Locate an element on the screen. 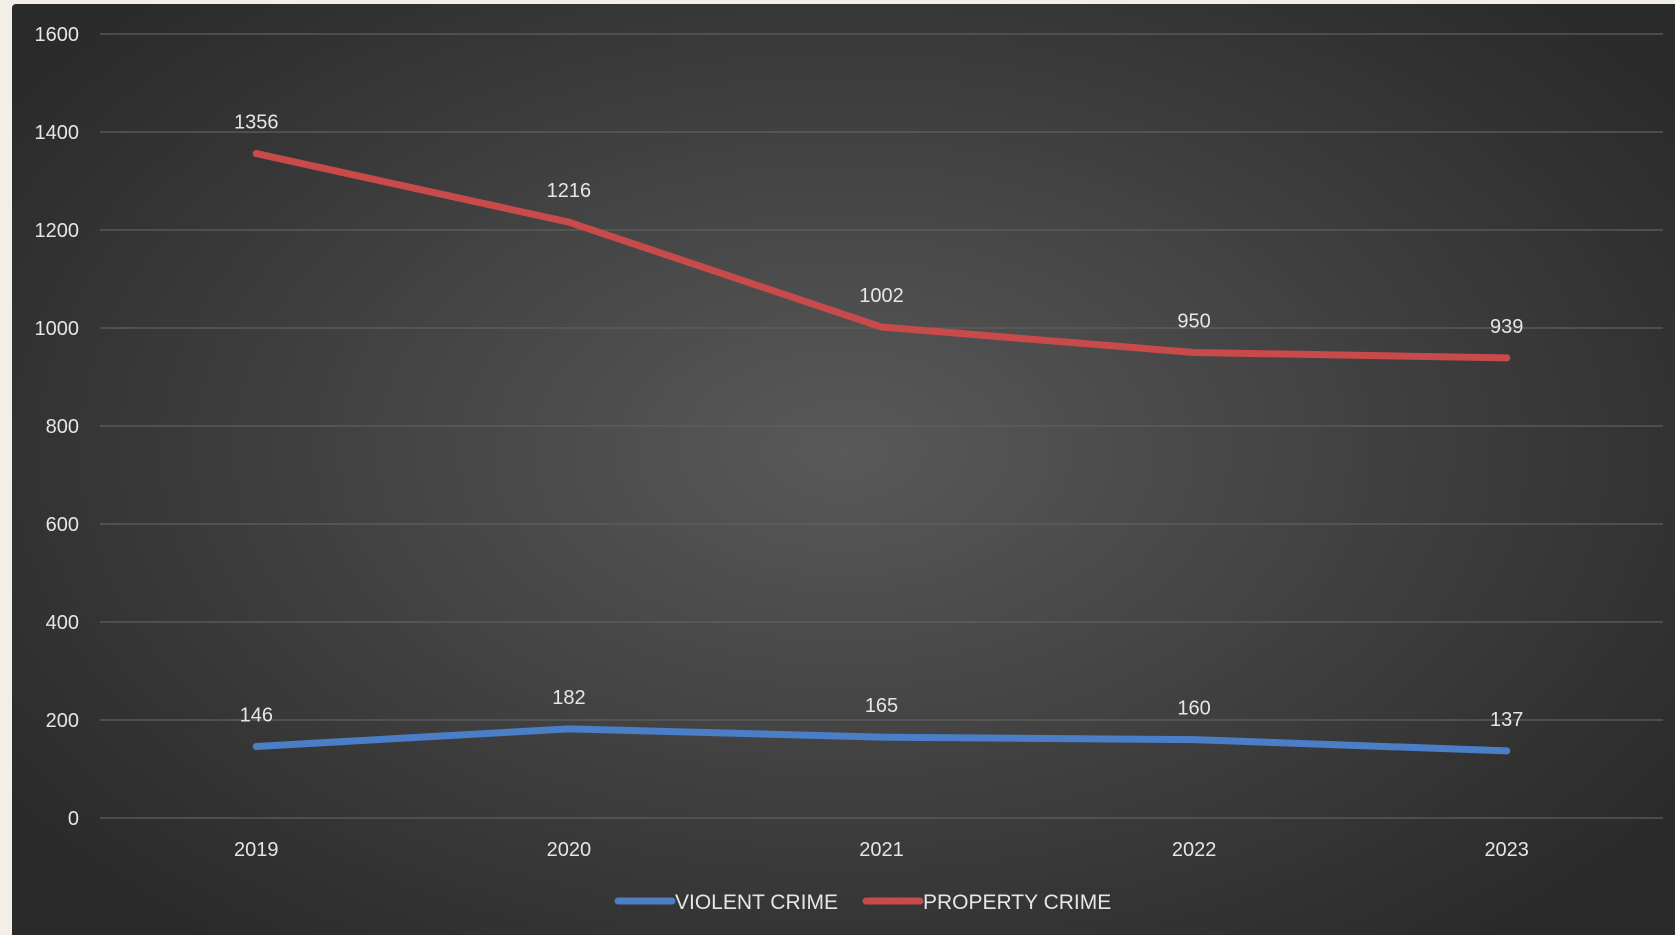  data-label: 1002 is located at coordinates (881, 296).